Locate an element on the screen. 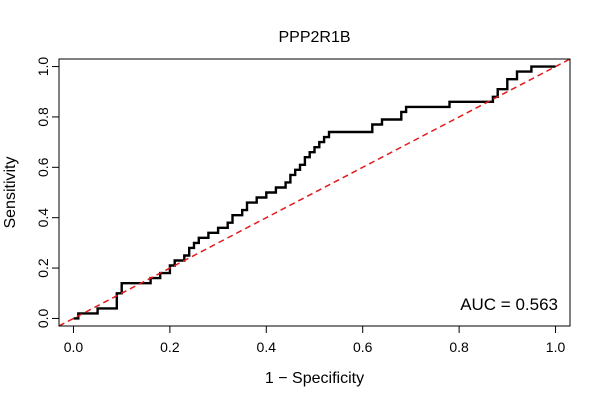 The image size is (600, 400). y-tick-label: 0.2 is located at coordinates (43, 268).